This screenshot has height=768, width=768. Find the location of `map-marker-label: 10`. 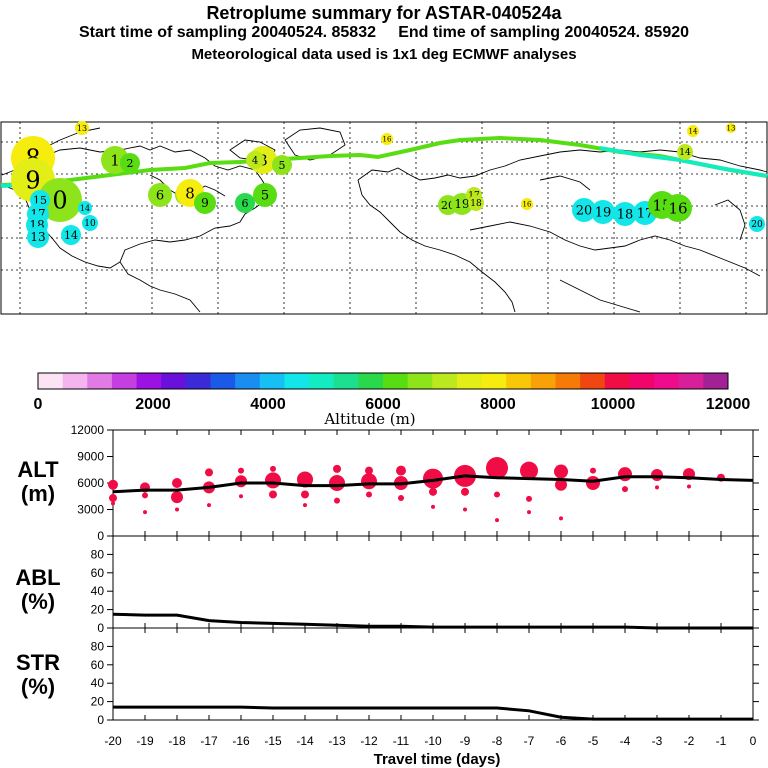

map-marker-label: 10 is located at coordinates (90, 224).